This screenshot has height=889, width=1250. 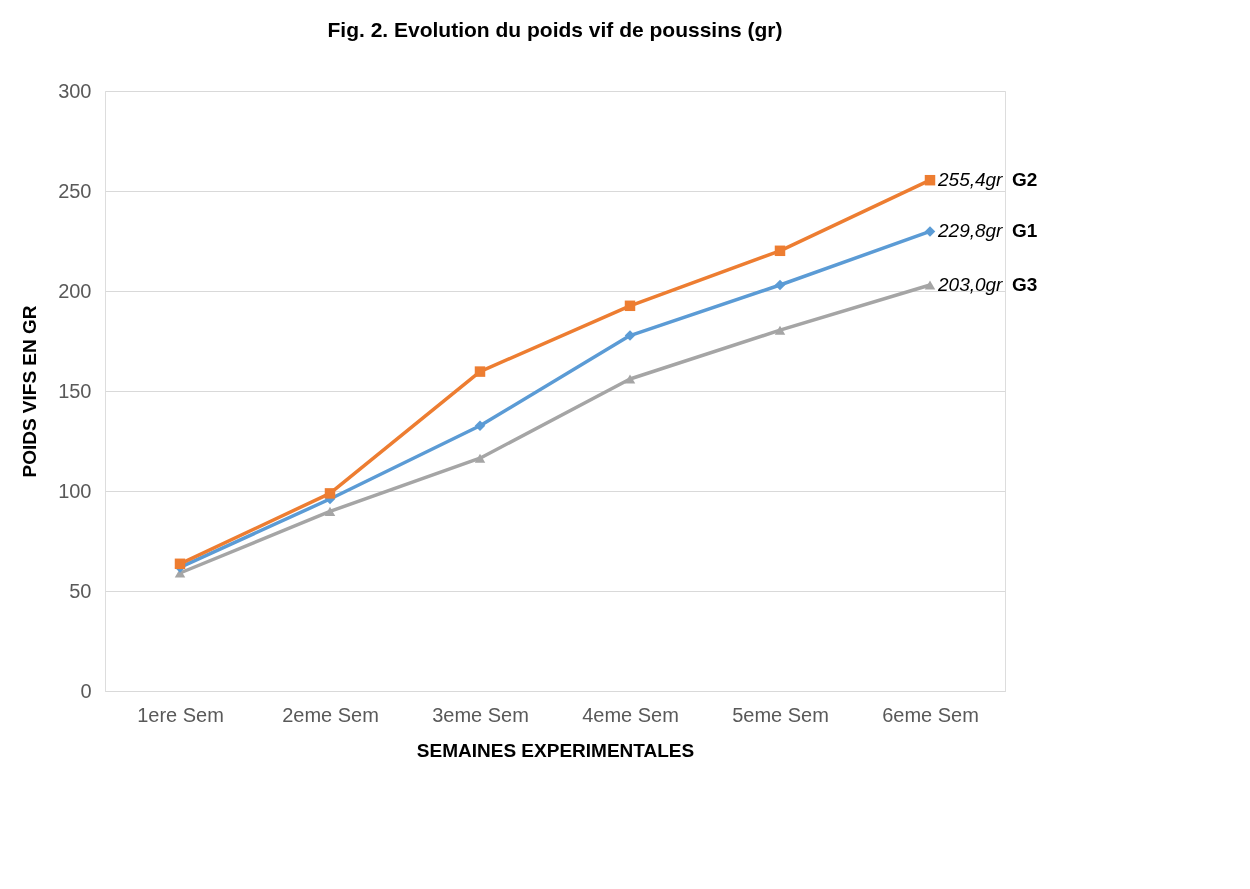 What do you see at coordinates (86, 690) in the screenshot?
I see `y-tick-label: 0` at bounding box center [86, 690].